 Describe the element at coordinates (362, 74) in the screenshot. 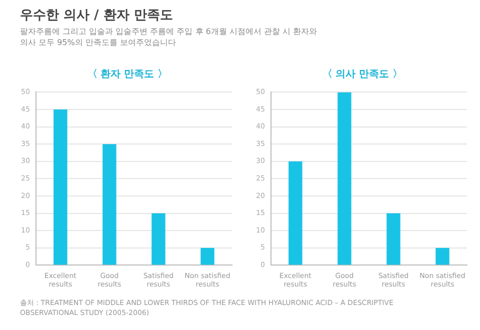

I see `chart-title: 〈 의사 만족도 〉` at that location.